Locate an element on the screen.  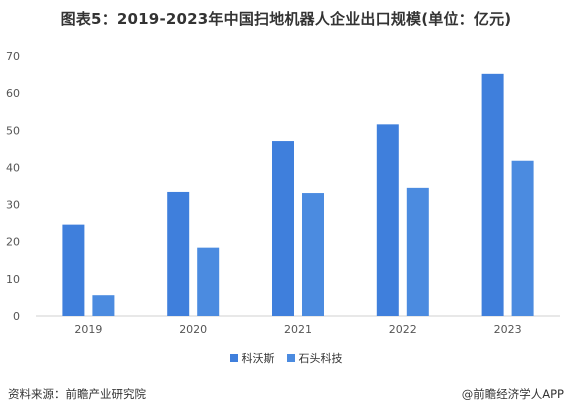
y-tick-label: 40 is located at coordinates (13, 167).